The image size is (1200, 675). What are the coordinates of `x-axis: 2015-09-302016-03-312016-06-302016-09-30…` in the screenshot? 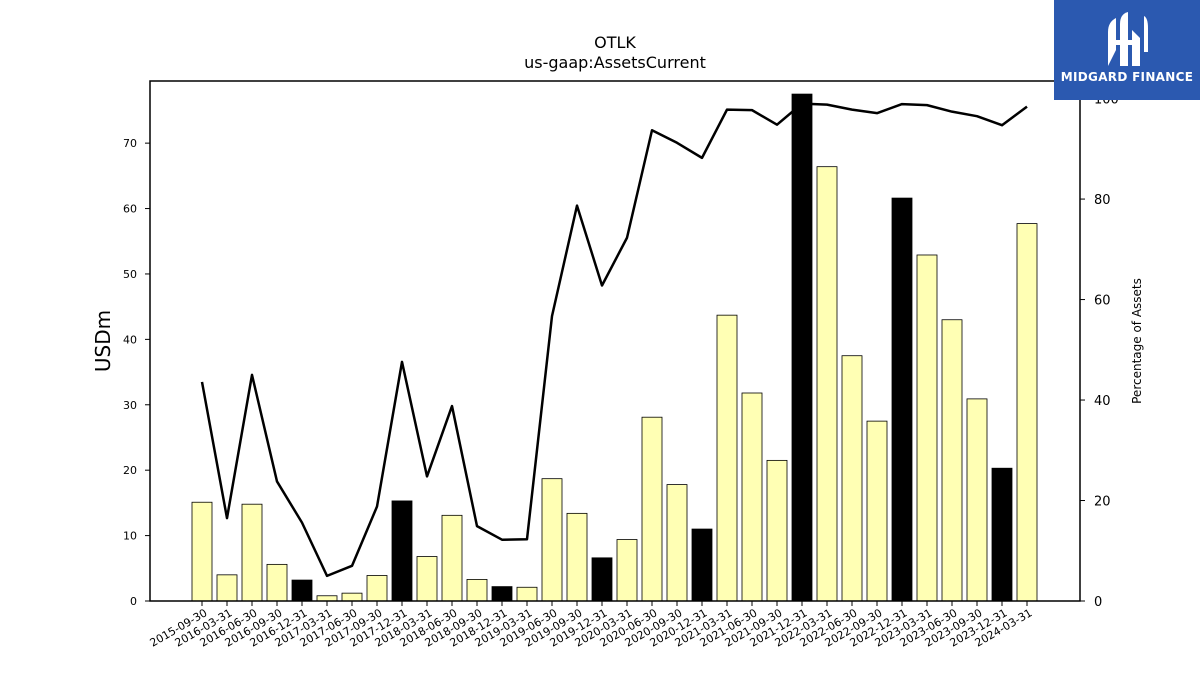 It's located at (591, 625).